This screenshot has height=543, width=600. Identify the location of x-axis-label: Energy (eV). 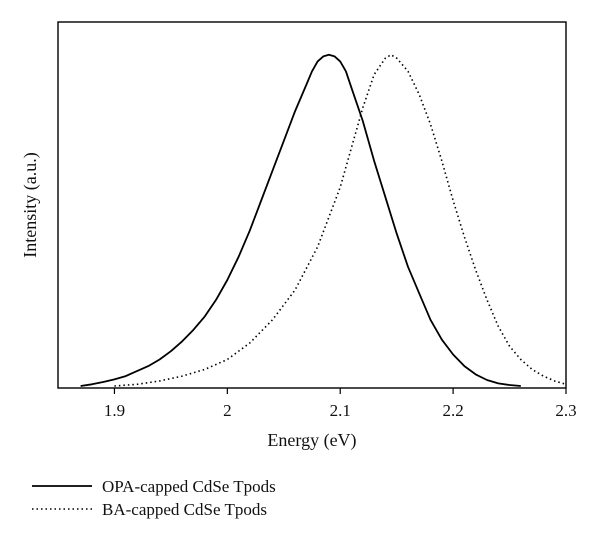
(311, 440).